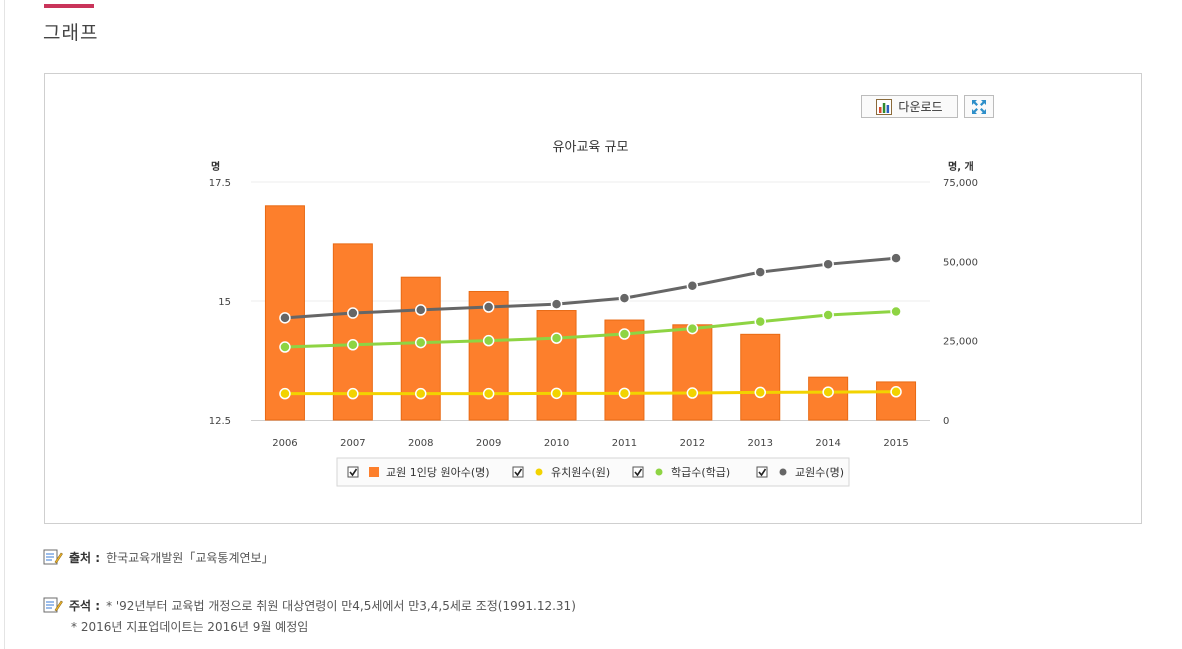 The height and width of the screenshot is (649, 1182). I want to click on chart-download-icon, so click(884, 106).